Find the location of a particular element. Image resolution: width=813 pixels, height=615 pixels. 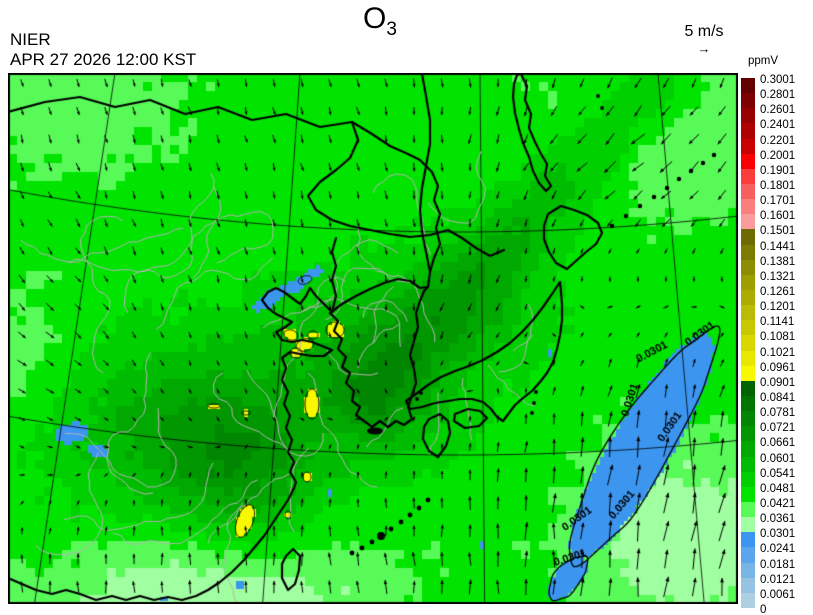

colorbar-tick-label: 0.0061 is located at coordinates (778, 594).